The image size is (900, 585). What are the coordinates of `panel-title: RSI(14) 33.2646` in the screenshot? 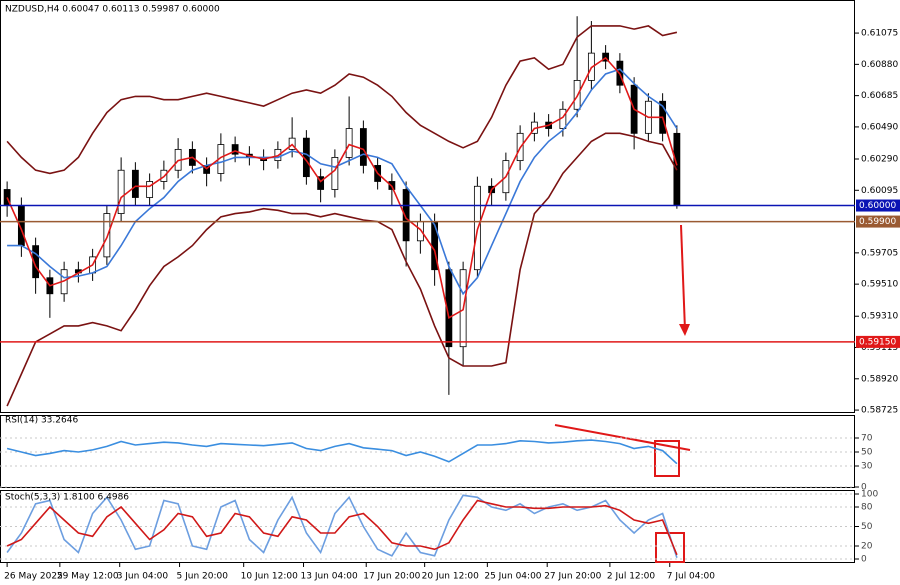 It's located at (41, 421).